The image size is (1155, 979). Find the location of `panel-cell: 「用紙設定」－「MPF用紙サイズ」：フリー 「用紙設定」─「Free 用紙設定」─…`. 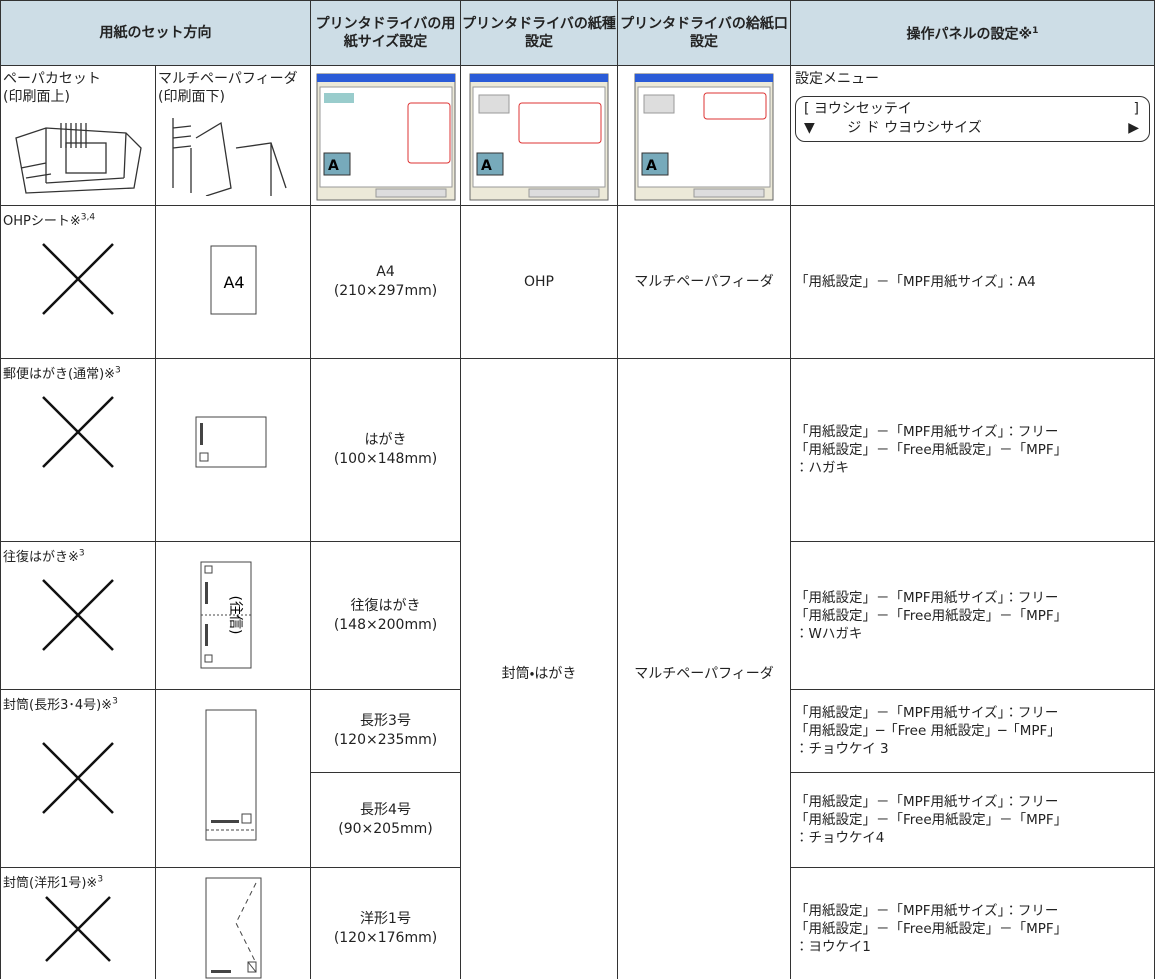

panel-cell: 「用紙設定」－「MPF用紙サイズ」：フリー 「用紙設定」─「Free 用紙設定」─… is located at coordinates (972, 731).